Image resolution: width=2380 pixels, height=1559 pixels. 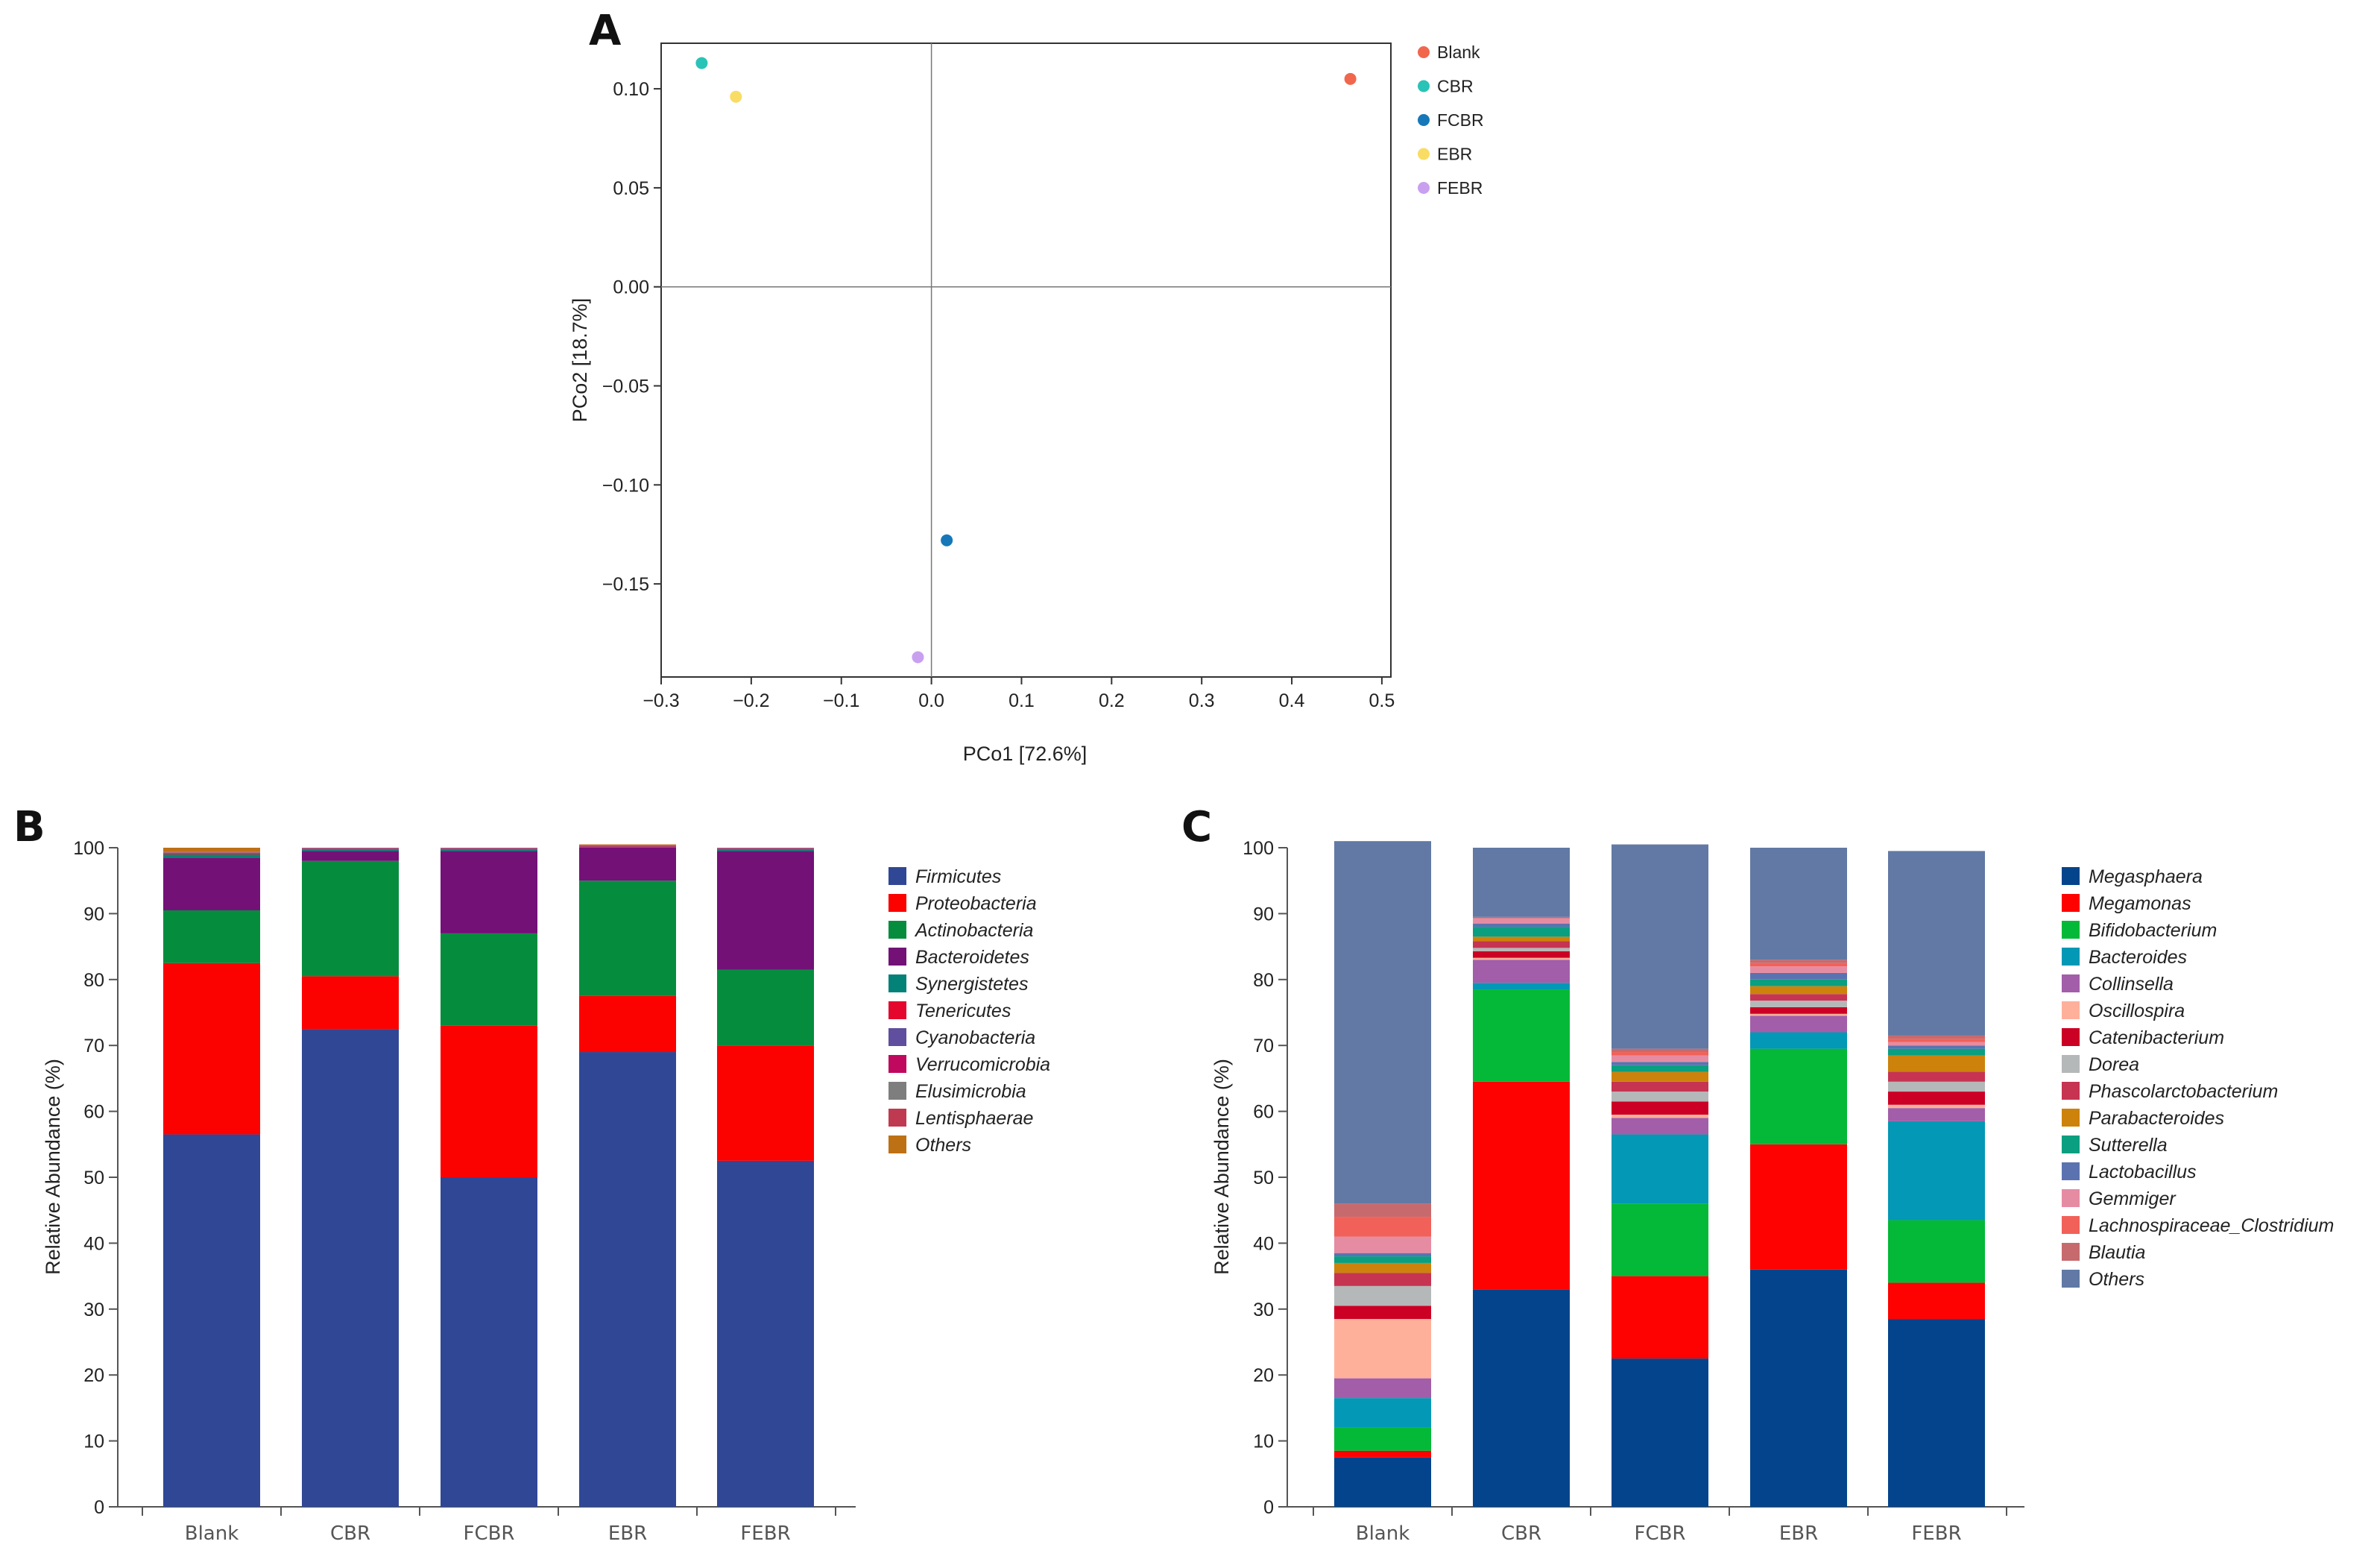 What do you see at coordinates (1382, 1295) in the screenshot?
I see `bar-blank-dorea` at bounding box center [1382, 1295].